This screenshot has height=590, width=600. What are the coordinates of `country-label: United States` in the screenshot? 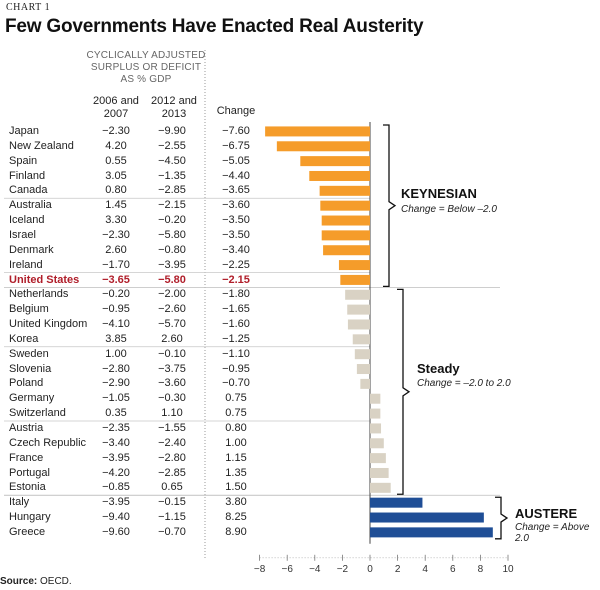 It's located at (44, 279).